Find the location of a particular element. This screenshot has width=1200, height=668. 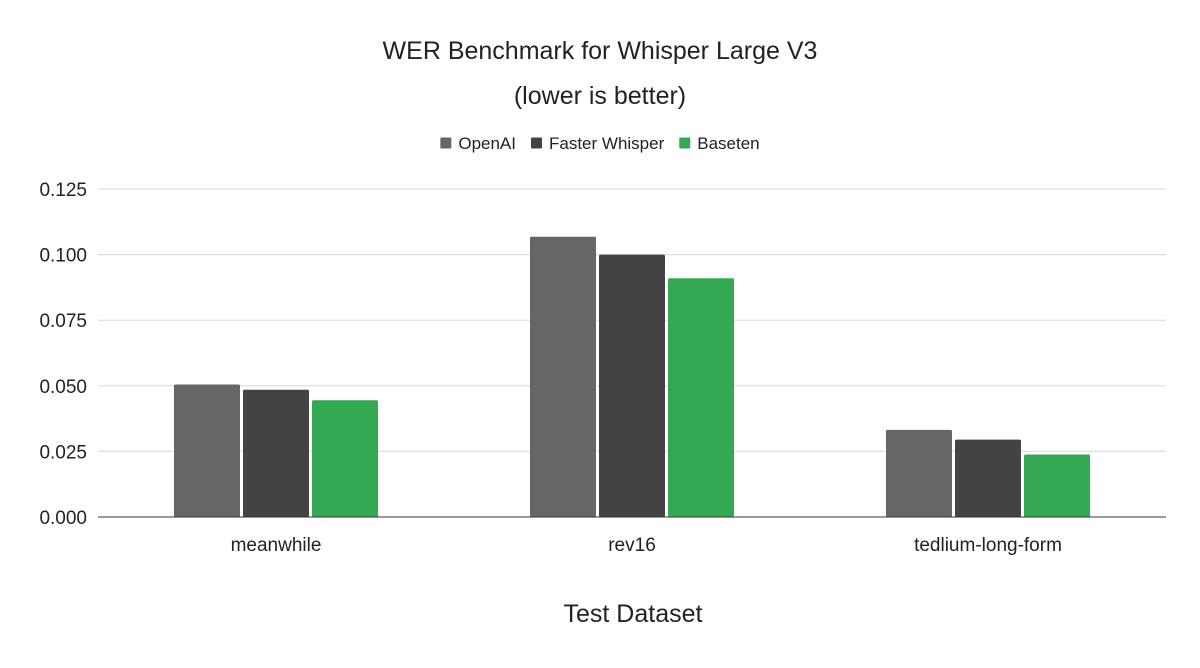

bar-tedlium-long-form-baseten is located at coordinates (1057, 485).